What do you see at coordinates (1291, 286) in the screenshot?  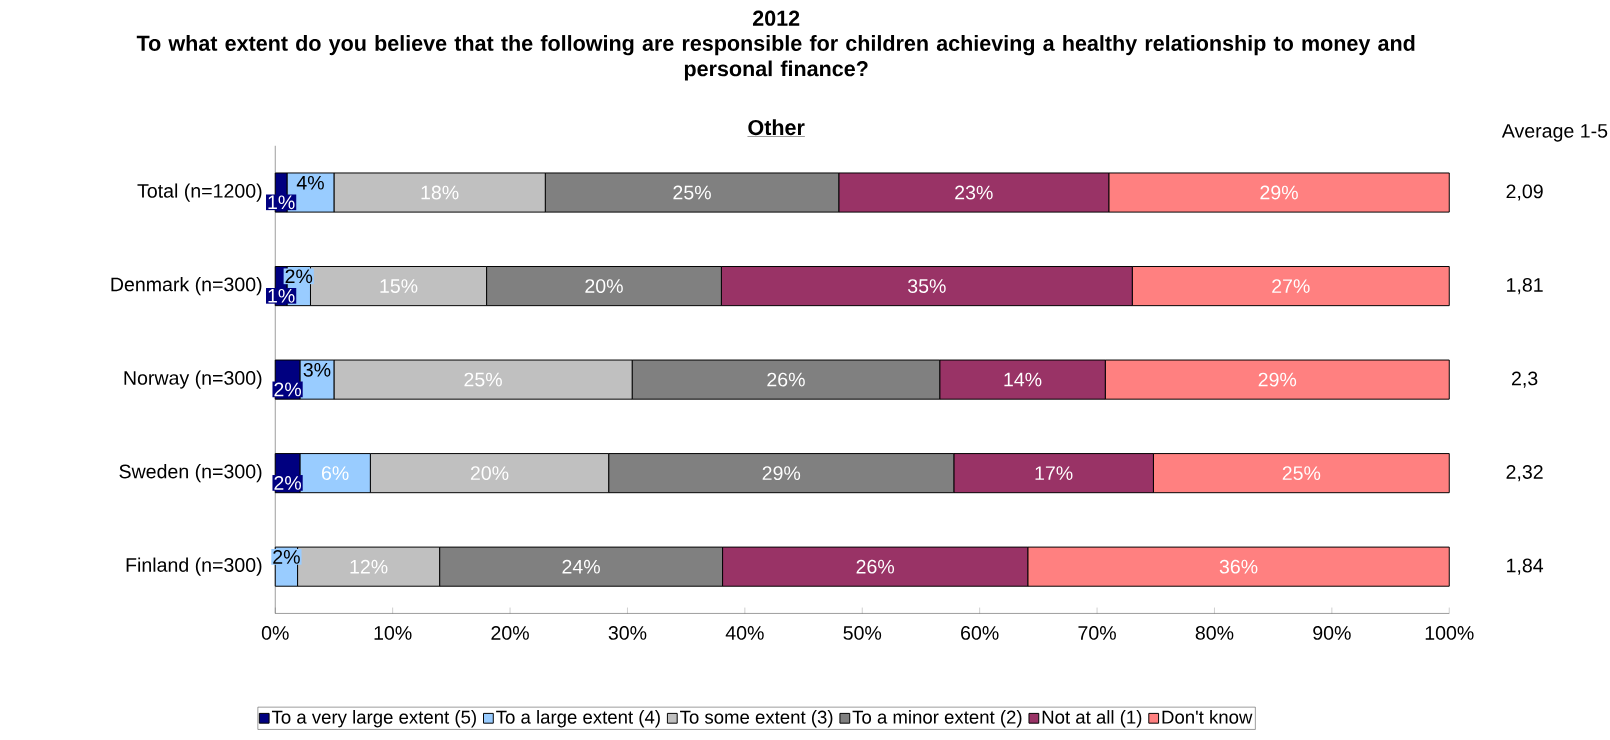 I see `data-label: 27%` at bounding box center [1291, 286].